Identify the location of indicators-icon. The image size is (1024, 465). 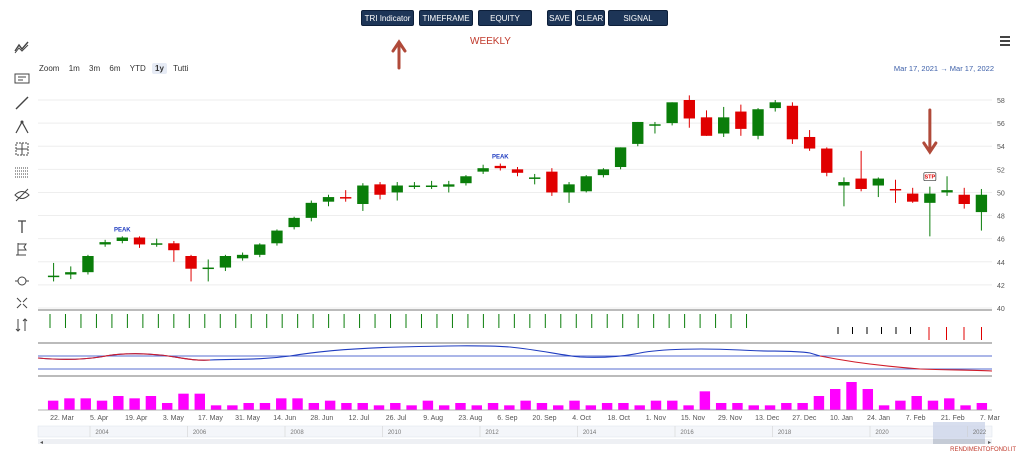
(22, 47).